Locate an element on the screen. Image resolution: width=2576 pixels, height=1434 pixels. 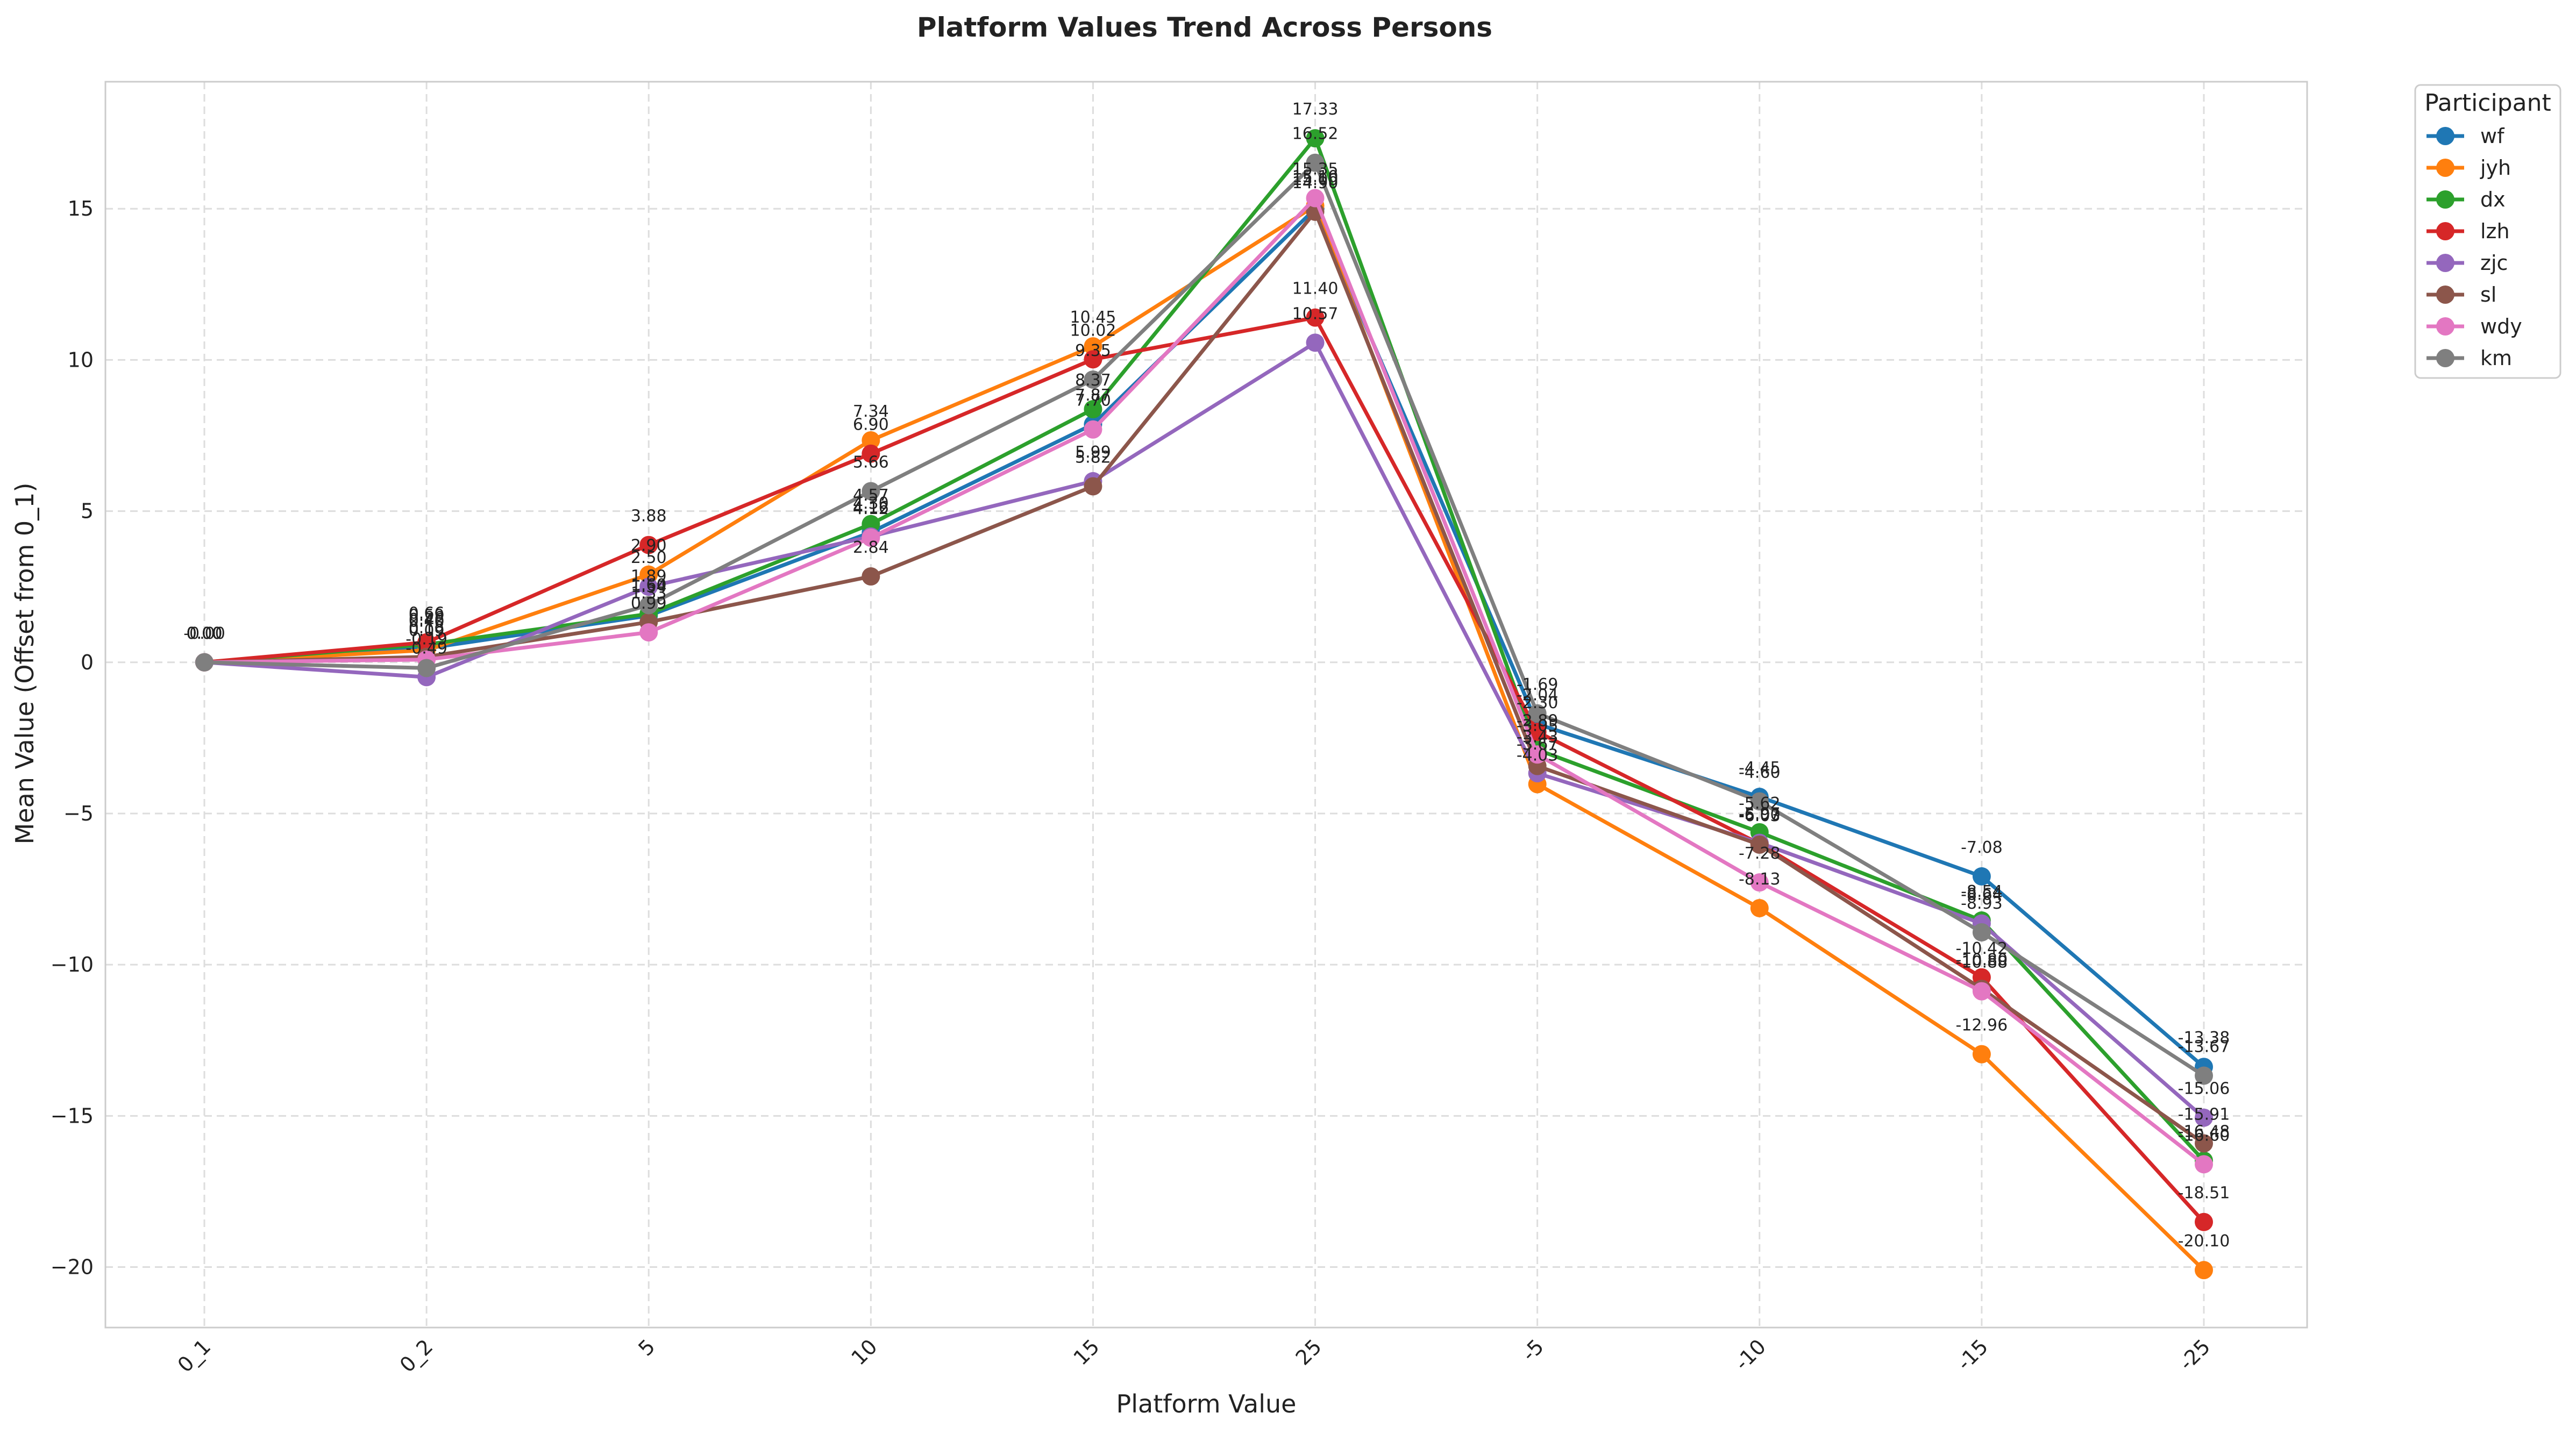
data-label-sl: 5.82 is located at coordinates (1093, 457).